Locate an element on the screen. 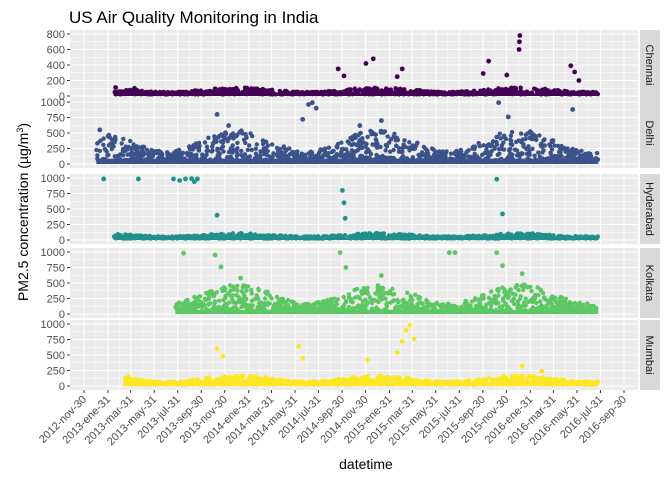 Image resolution: width=672 pixels, height=480 pixels. series-points-hyderabad is located at coordinates (350, 208).